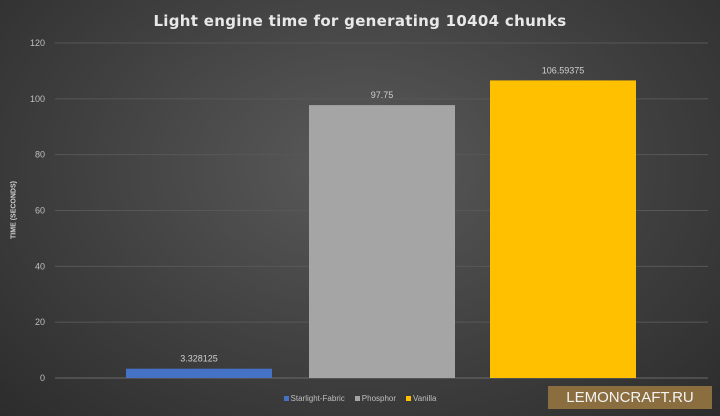 The width and height of the screenshot is (720, 416). Describe the element at coordinates (379, 398) in the screenshot. I see `legend-label: Phosphor` at that location.